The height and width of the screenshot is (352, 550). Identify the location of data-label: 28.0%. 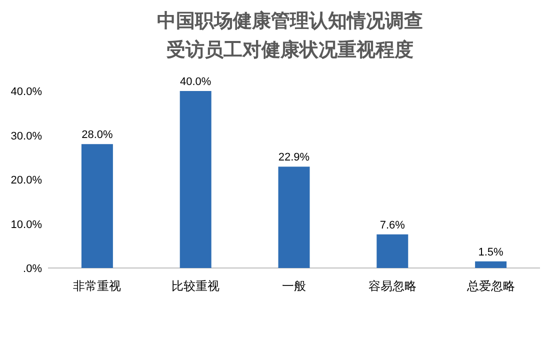
(98, 135).